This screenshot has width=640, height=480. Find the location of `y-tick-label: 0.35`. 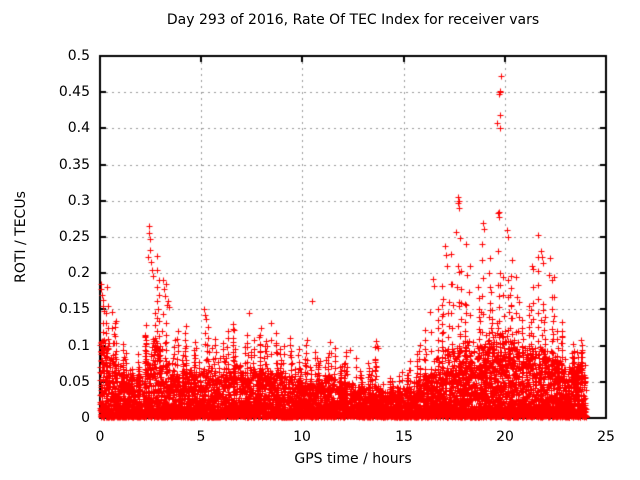

y-tick-label: 0.35 is located at coordinates (74, 165).